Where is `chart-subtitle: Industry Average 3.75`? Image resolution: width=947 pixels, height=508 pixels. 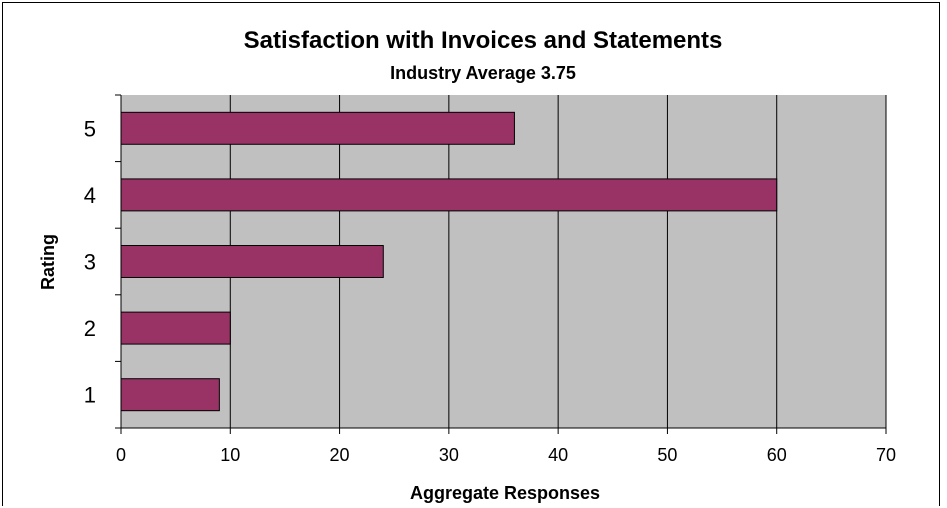
chart-subtitle: Industry Average 3.75 is located at coordinates (483, 73).